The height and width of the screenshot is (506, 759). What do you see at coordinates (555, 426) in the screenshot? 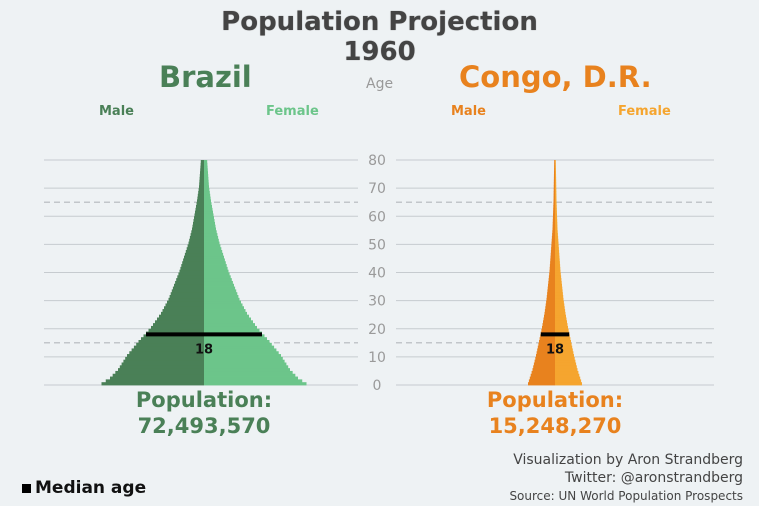
I see `congo-population-value: 15,248,270` at bounding box center [555, 426].